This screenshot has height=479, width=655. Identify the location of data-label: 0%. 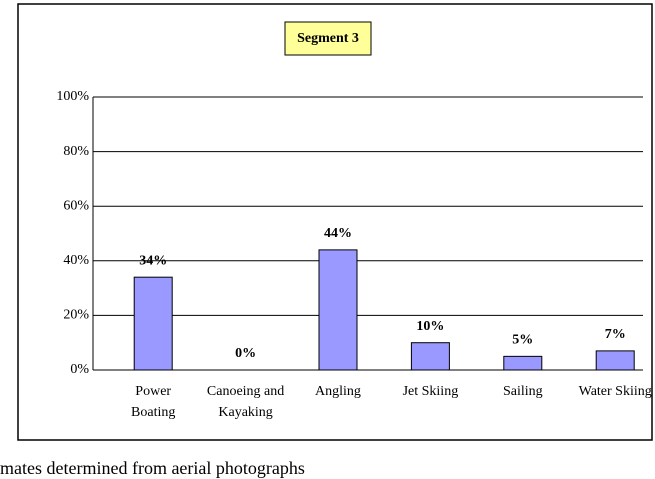
(245, 353).